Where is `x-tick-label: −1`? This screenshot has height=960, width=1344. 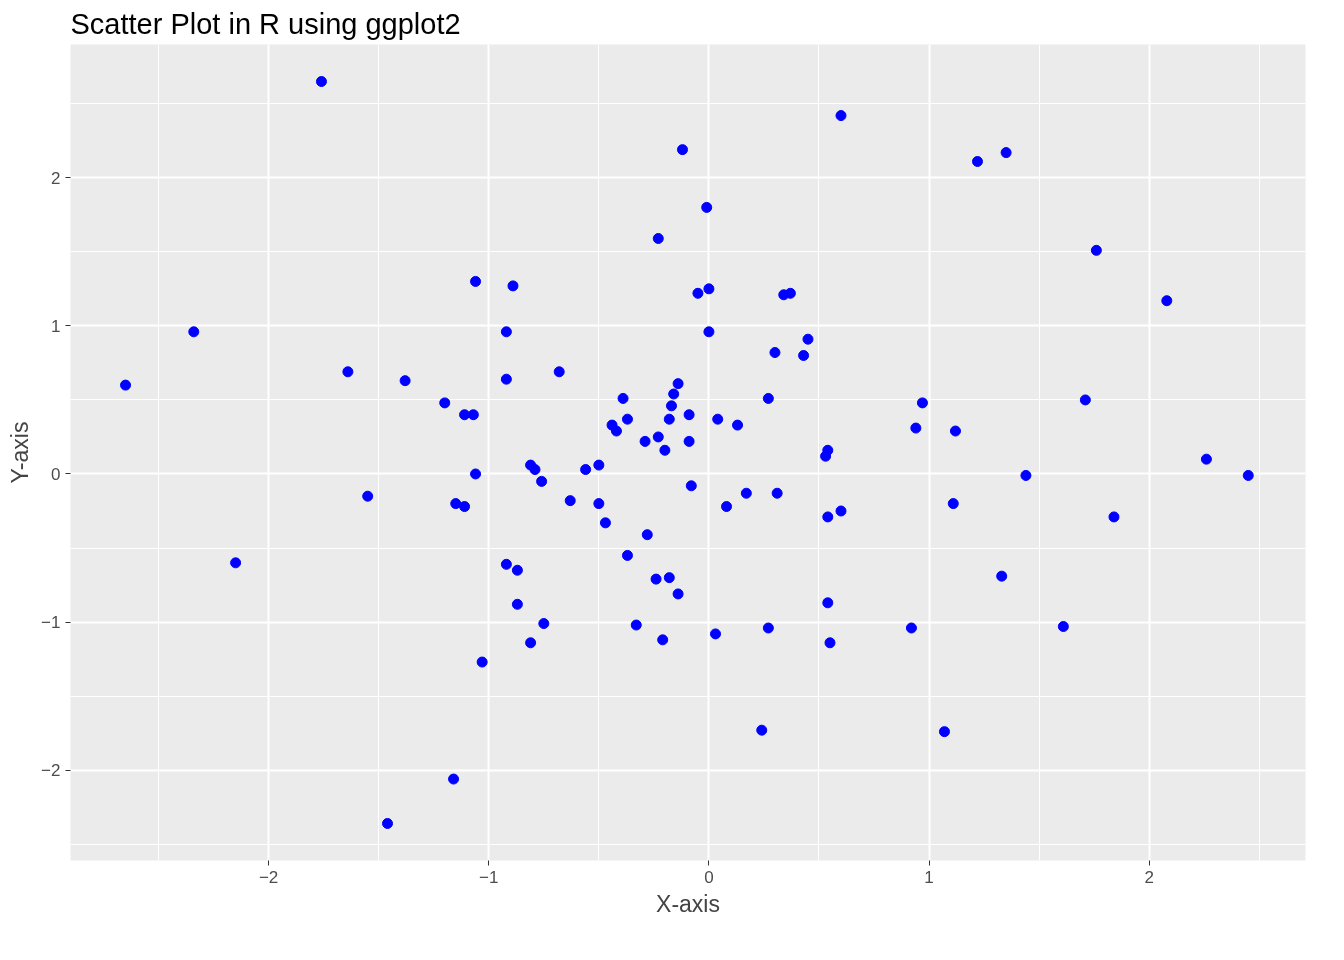
x-tick-label: −1 is located at coordinates (489, 877).